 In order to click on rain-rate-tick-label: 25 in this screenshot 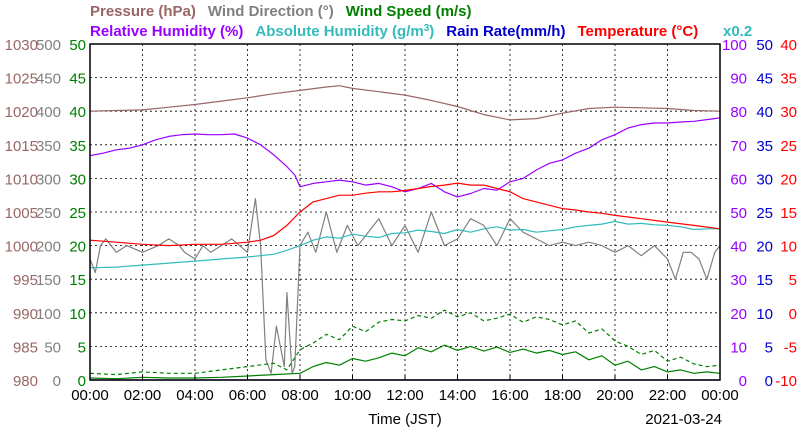, I will do `click(764, 213)`.